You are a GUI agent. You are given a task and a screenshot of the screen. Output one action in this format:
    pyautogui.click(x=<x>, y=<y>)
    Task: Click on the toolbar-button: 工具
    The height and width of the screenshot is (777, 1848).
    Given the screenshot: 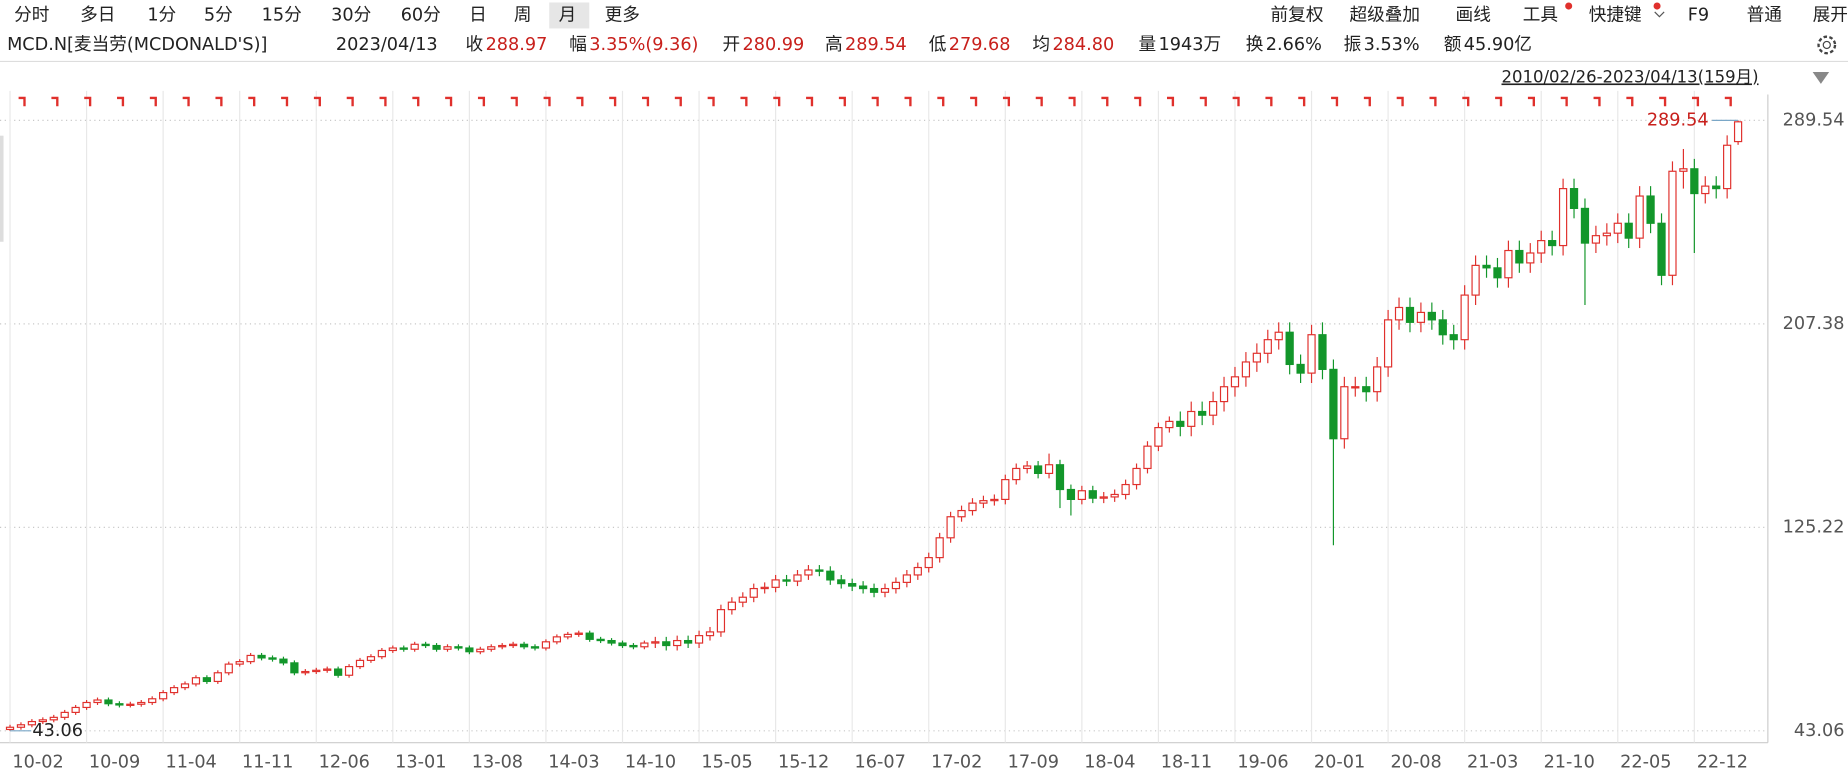 What is the action you would take?
    pyautogui.click(x=1540, y=15)
    